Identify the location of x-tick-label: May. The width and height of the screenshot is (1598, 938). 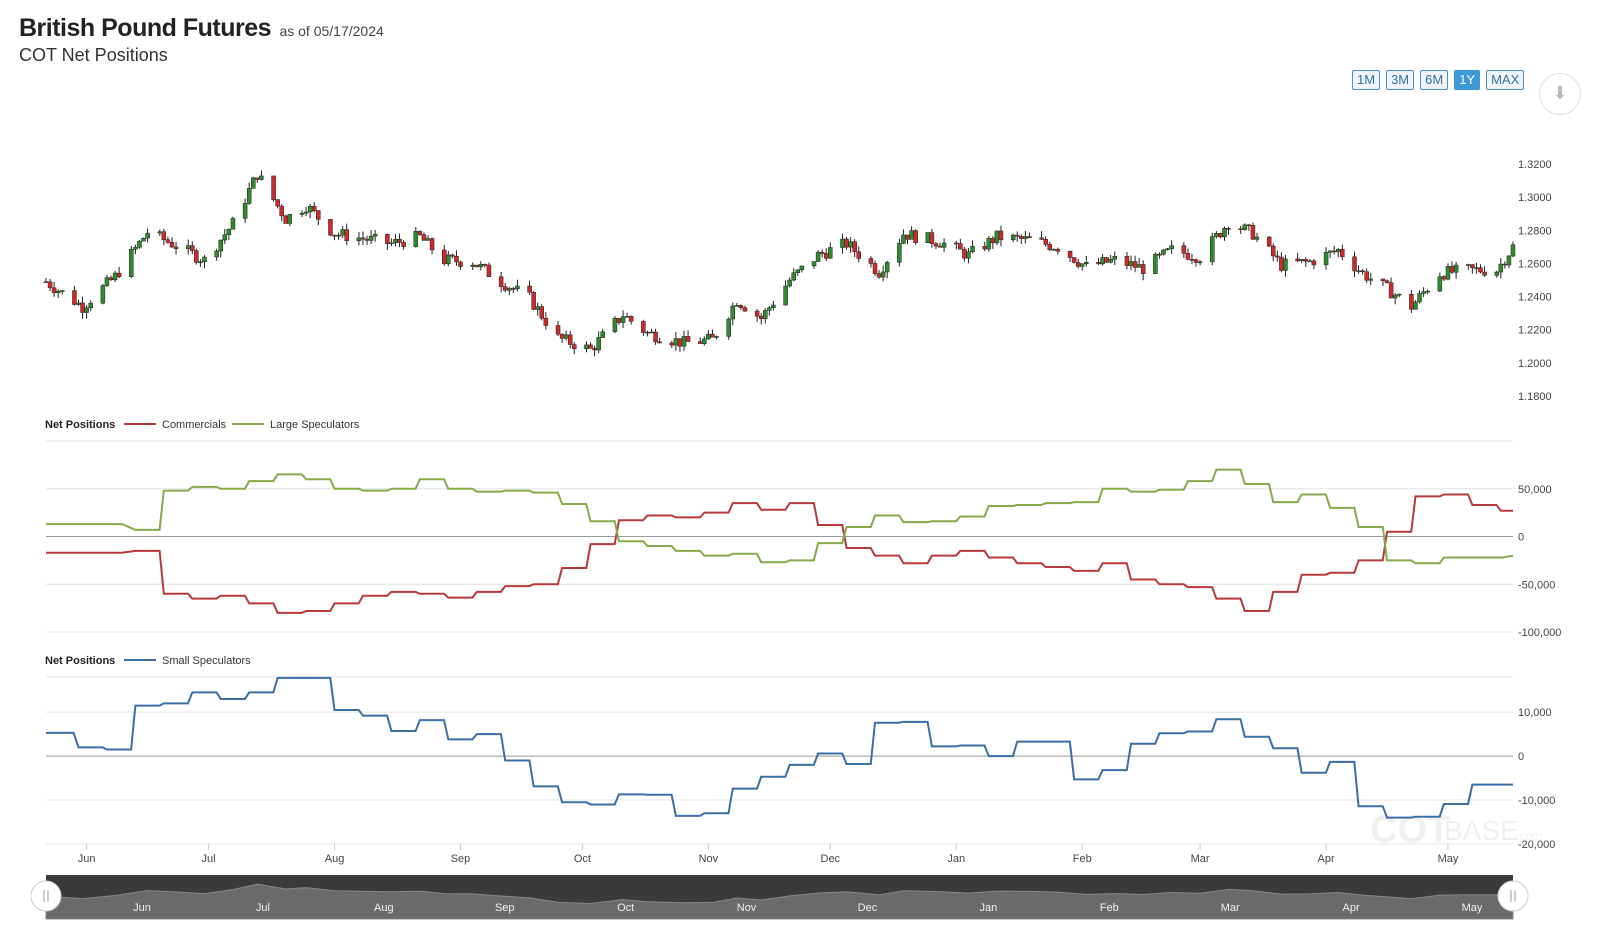
(1448, 859).